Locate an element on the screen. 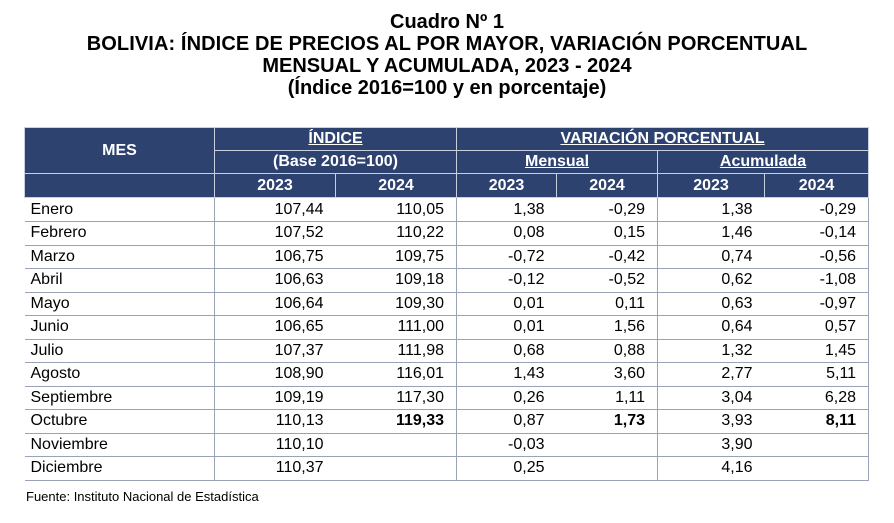 This screenshot has height=523, width=894. value-cell: 6,28 is located at coordinates (817, 398).